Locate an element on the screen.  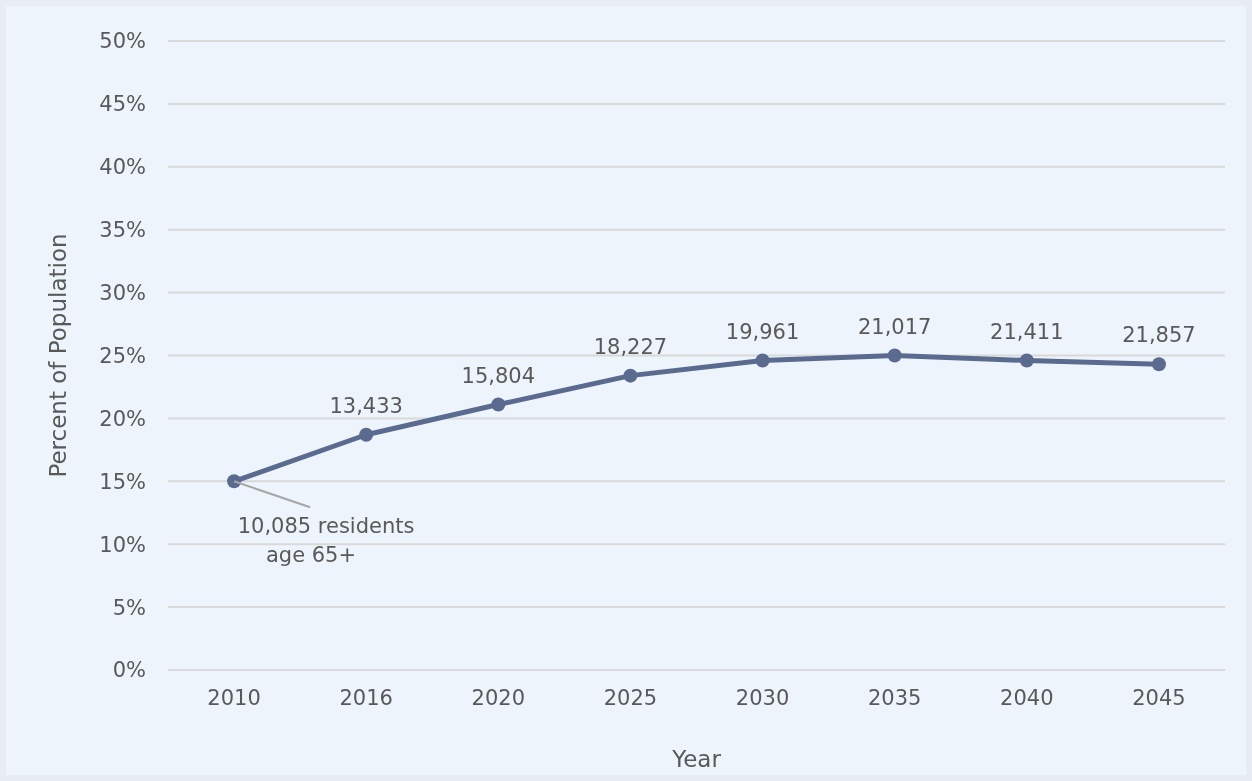
y-tick-label: 40% is located at coordinates (122, 167).